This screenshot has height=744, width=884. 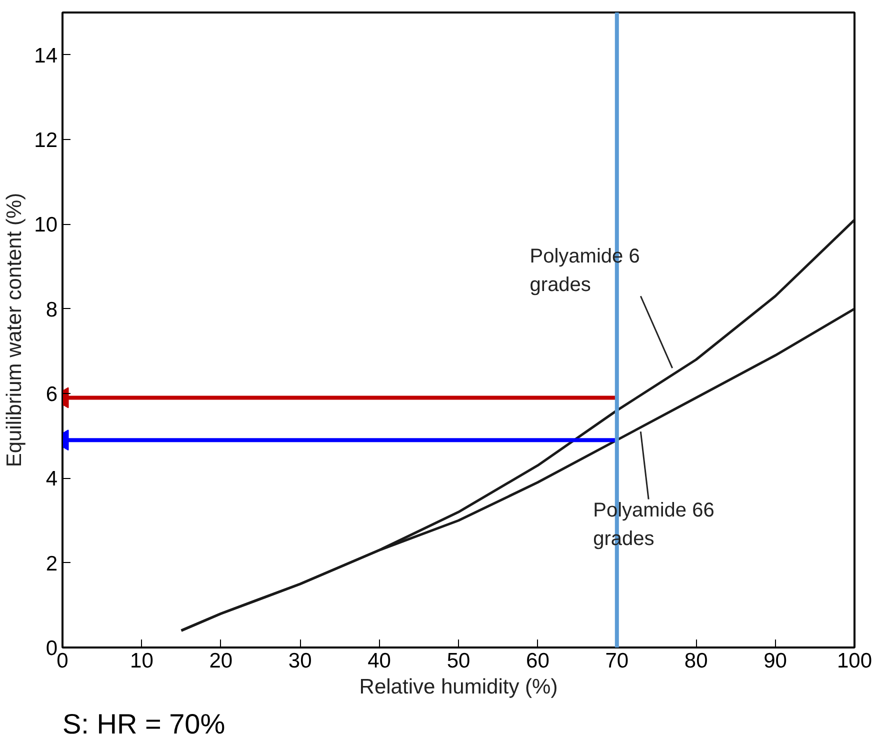 I want to click on x-tick-label: 20, so click(x=221, y=661).